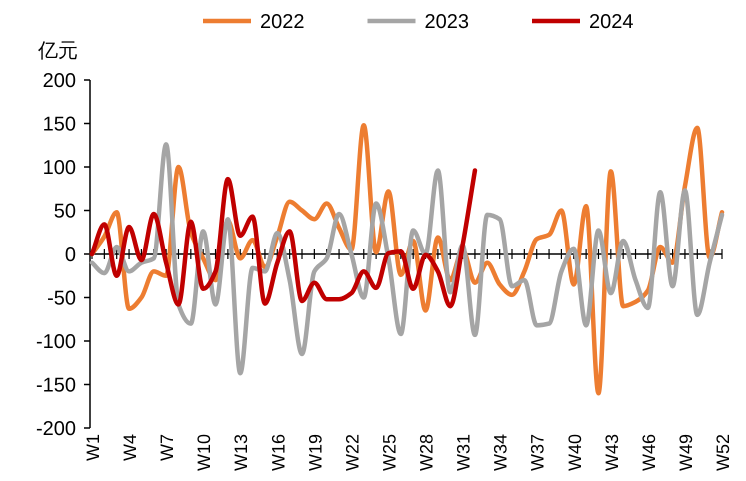 This screenshot has height=481, width=746. I want to click on y-tick-label: -50, so click(61, 299).